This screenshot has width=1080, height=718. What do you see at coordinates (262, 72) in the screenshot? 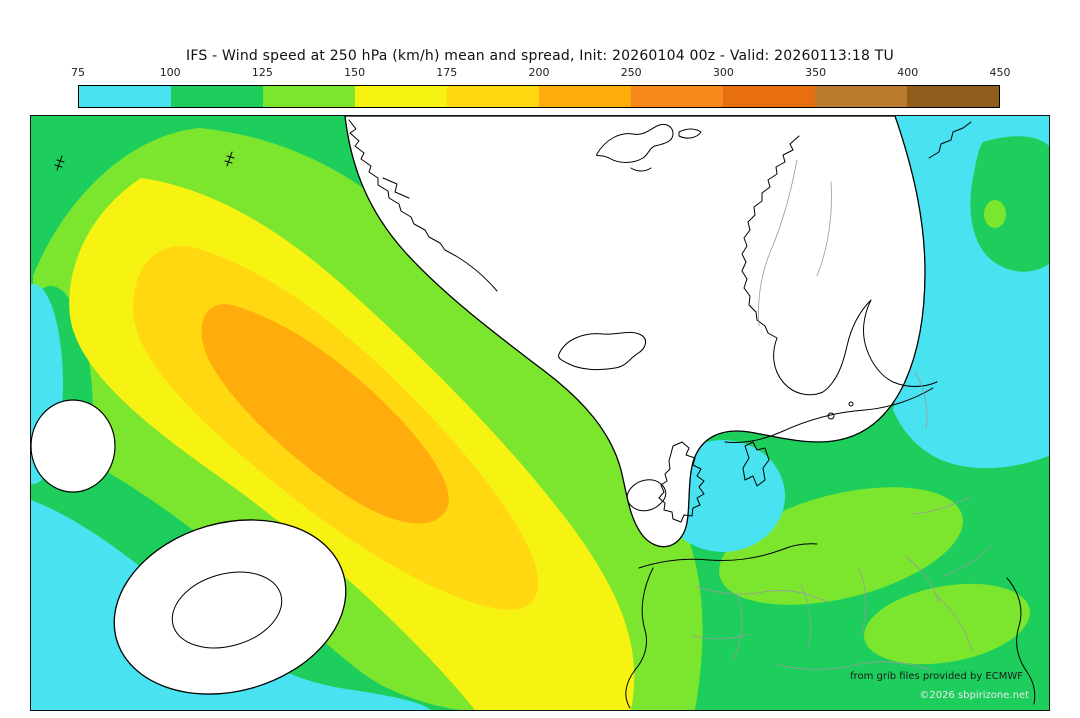
I see `colorbar-tick-125: 125` at bounding box center [262, 72].